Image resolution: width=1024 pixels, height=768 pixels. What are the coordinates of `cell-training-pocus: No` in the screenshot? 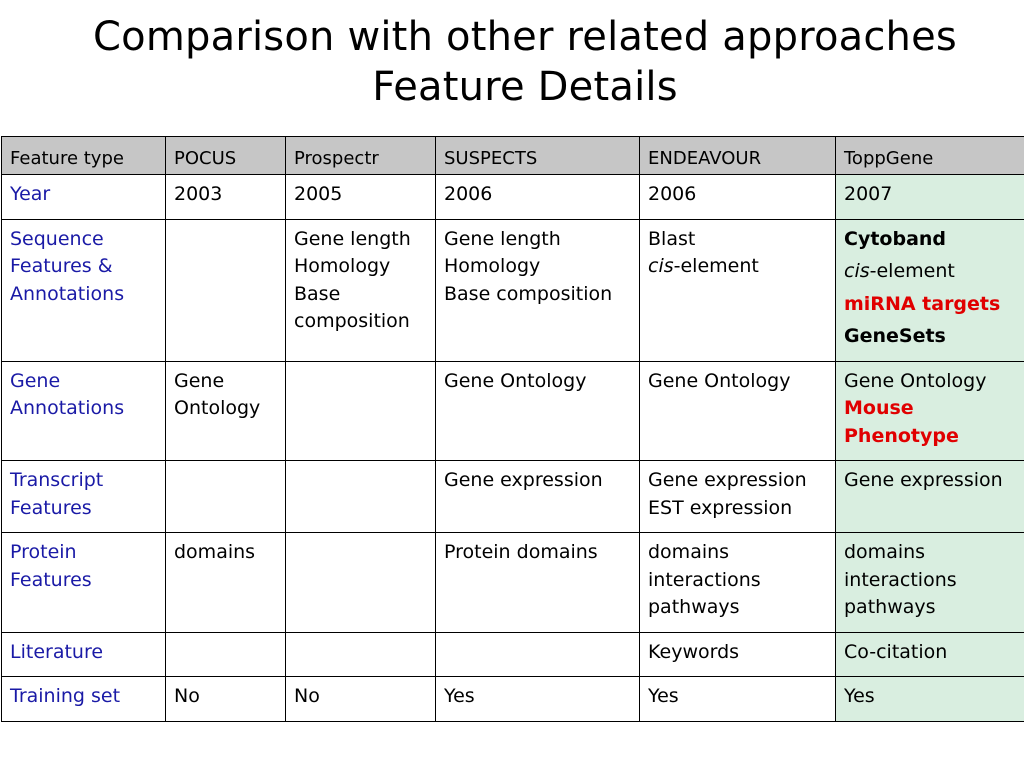 It's located at (225, 699).